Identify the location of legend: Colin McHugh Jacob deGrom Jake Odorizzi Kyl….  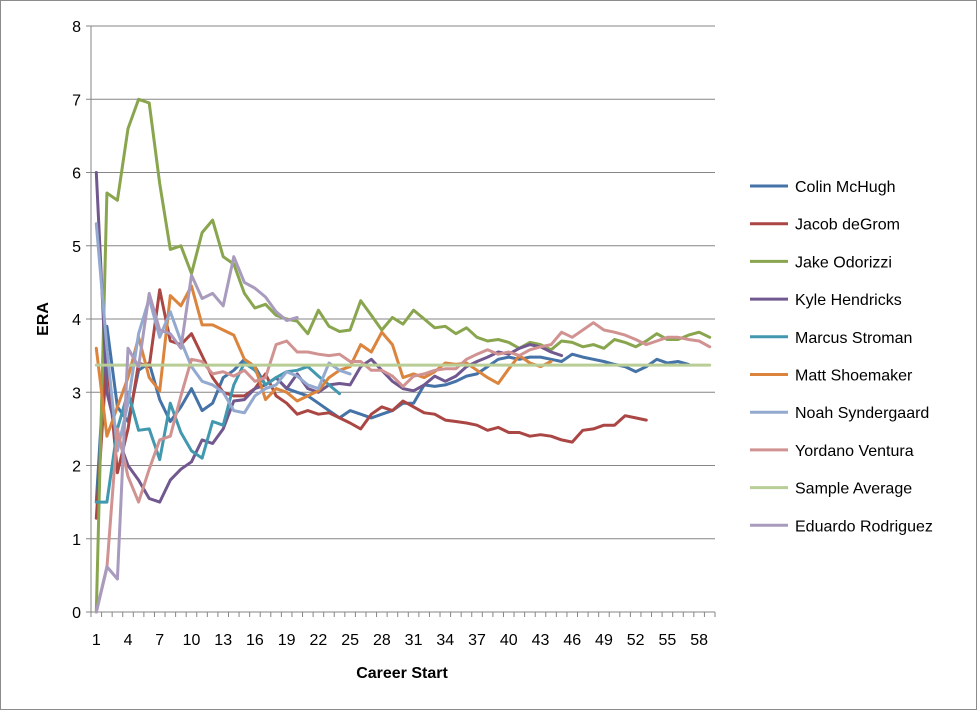
(841, 357).